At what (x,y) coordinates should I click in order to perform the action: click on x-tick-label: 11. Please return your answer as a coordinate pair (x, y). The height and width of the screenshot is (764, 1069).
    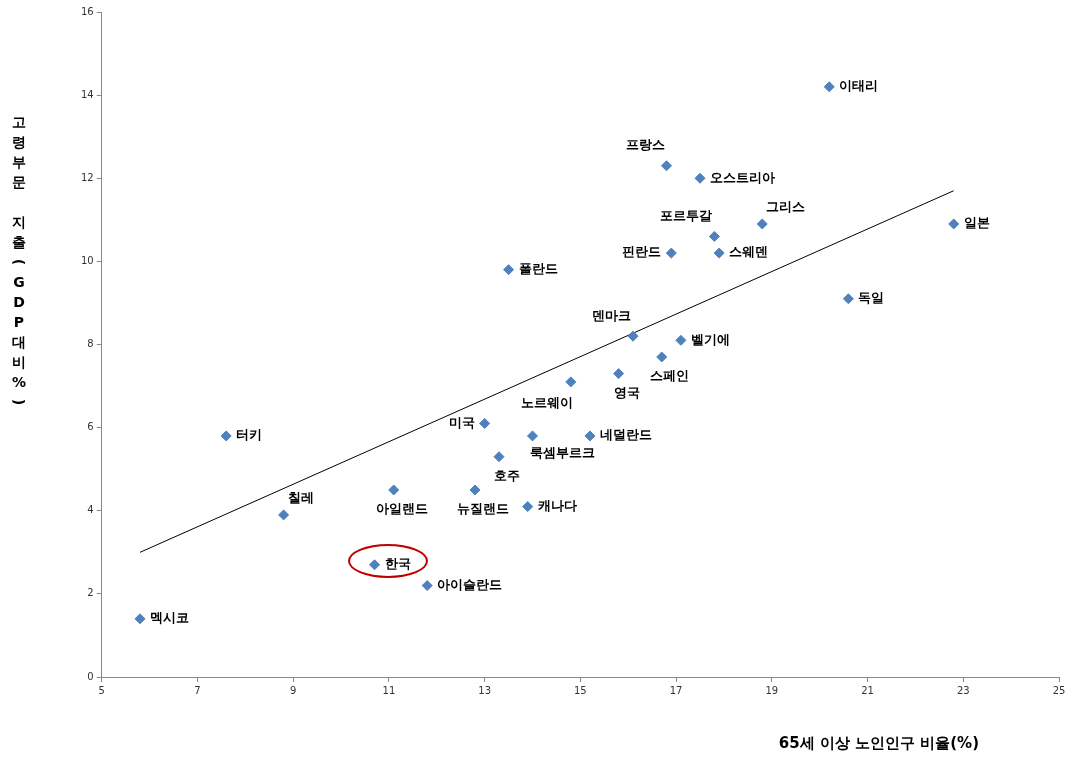
    Looking at the image, I should click on (389, 690).